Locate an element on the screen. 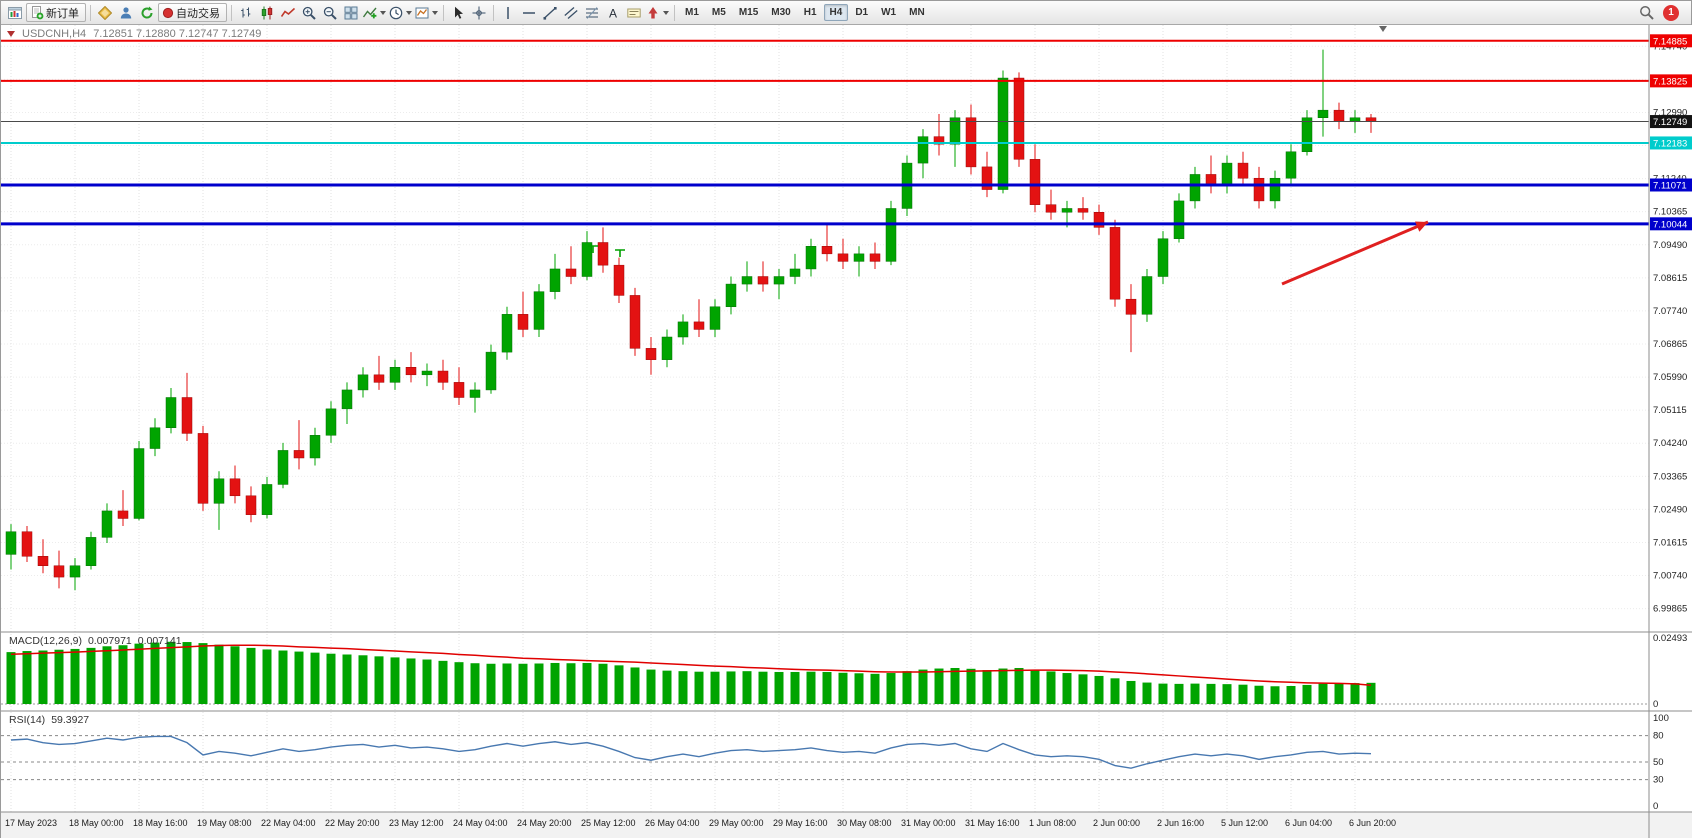 This screenshot has width=1692, height=838. market-watch-button is located at coordinates (105, 13).